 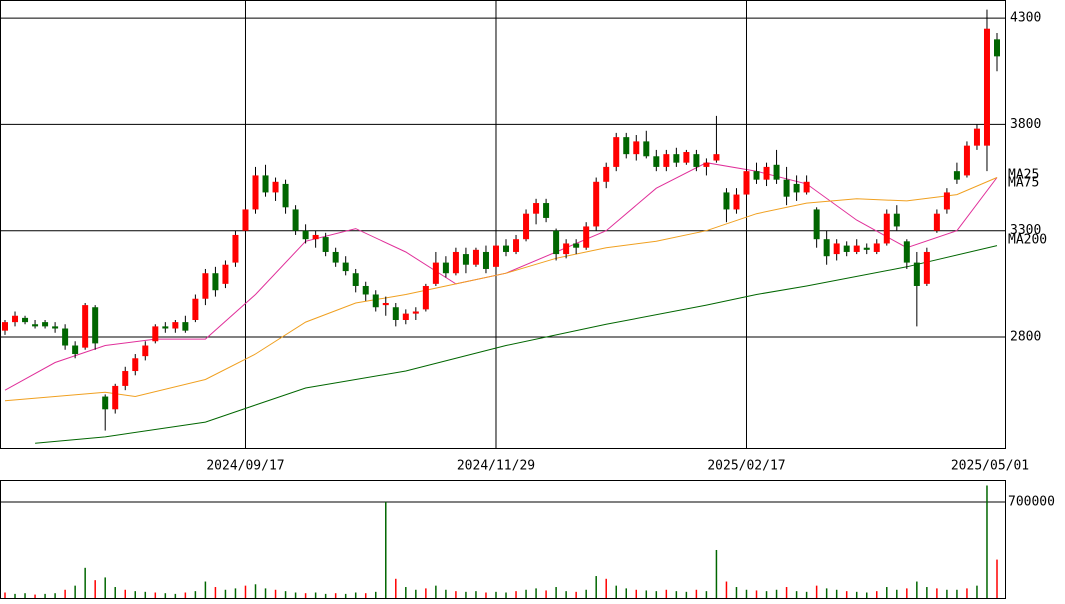 What do you see at coordinates (1027, 240) in the screenshot?
I see `legend-label: MA200` at bounding box center [1027, 240].